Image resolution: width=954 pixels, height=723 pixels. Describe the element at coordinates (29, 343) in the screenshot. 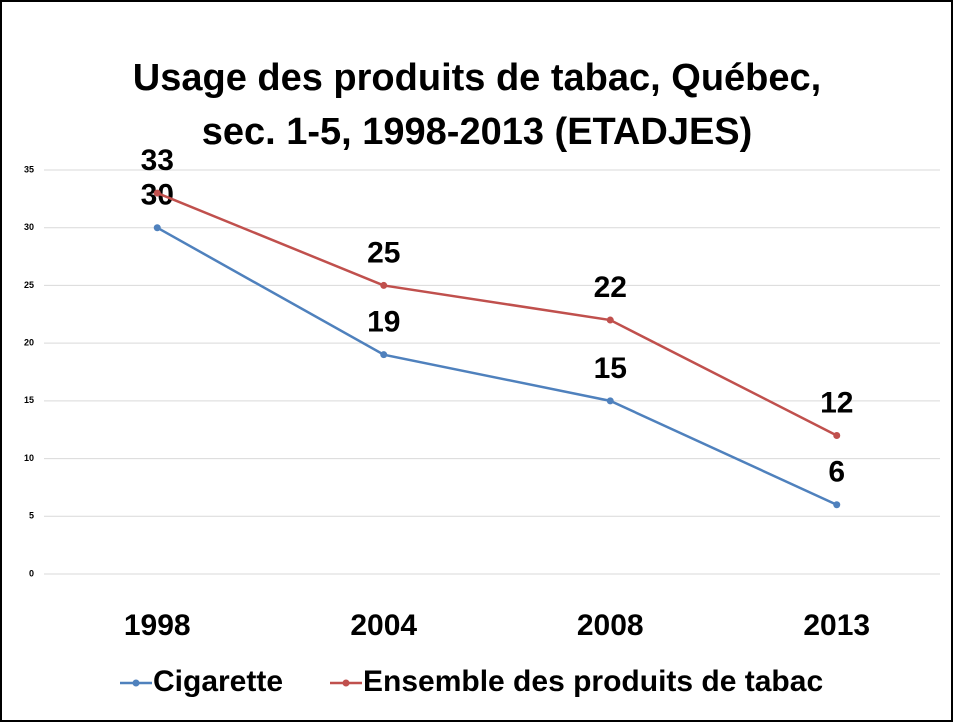

I see `y-tick-label: 20` at that location.